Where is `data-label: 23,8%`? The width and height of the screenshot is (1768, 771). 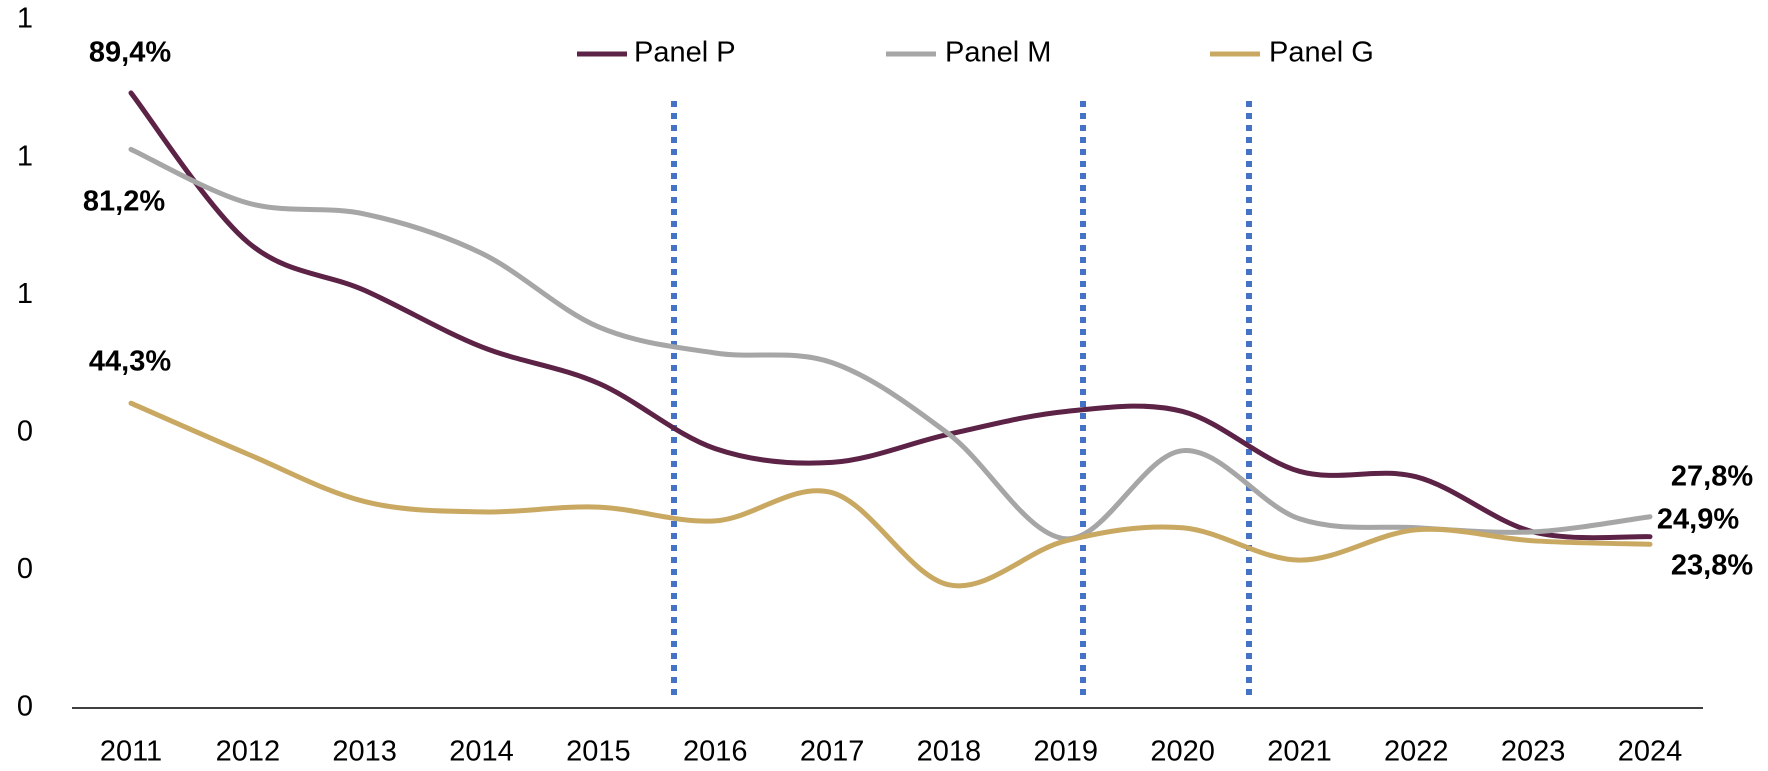 data-label: 23,8% is located at coordinates (1712, 566).